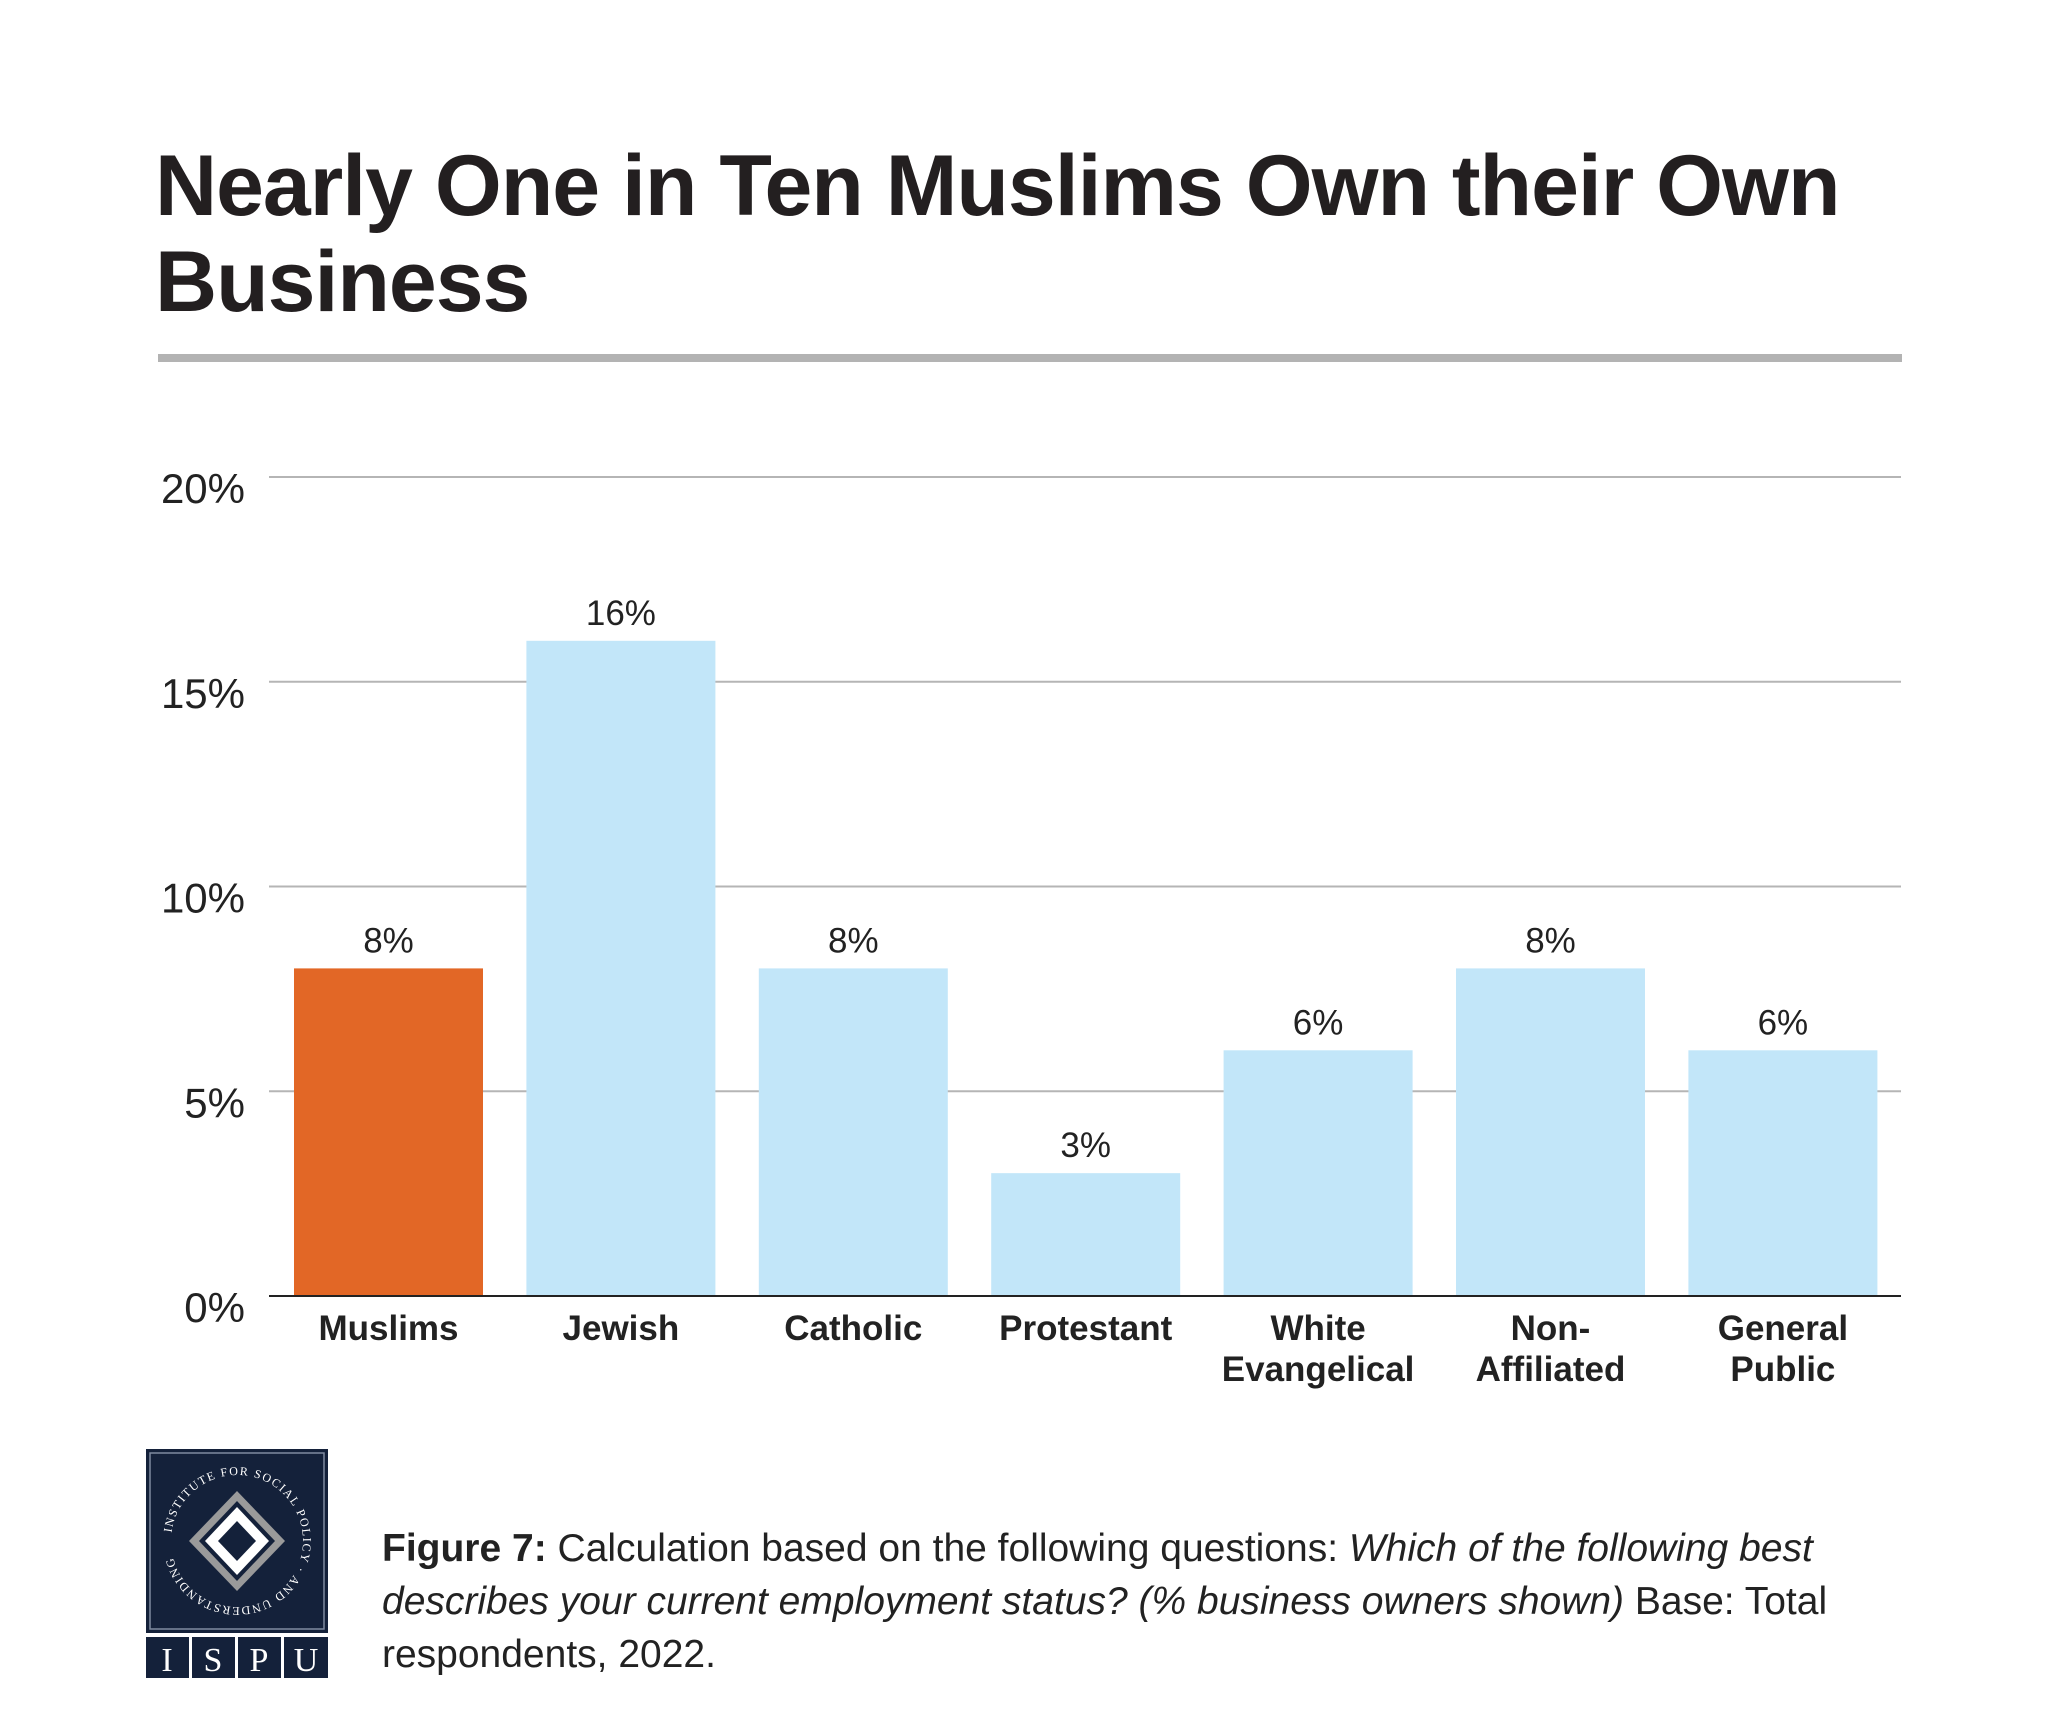 This screenshot has height=1717, width=2048. Describe the element at coordinates (1086, 1234) in the screenshot. I see `bar-protestant` at that location.